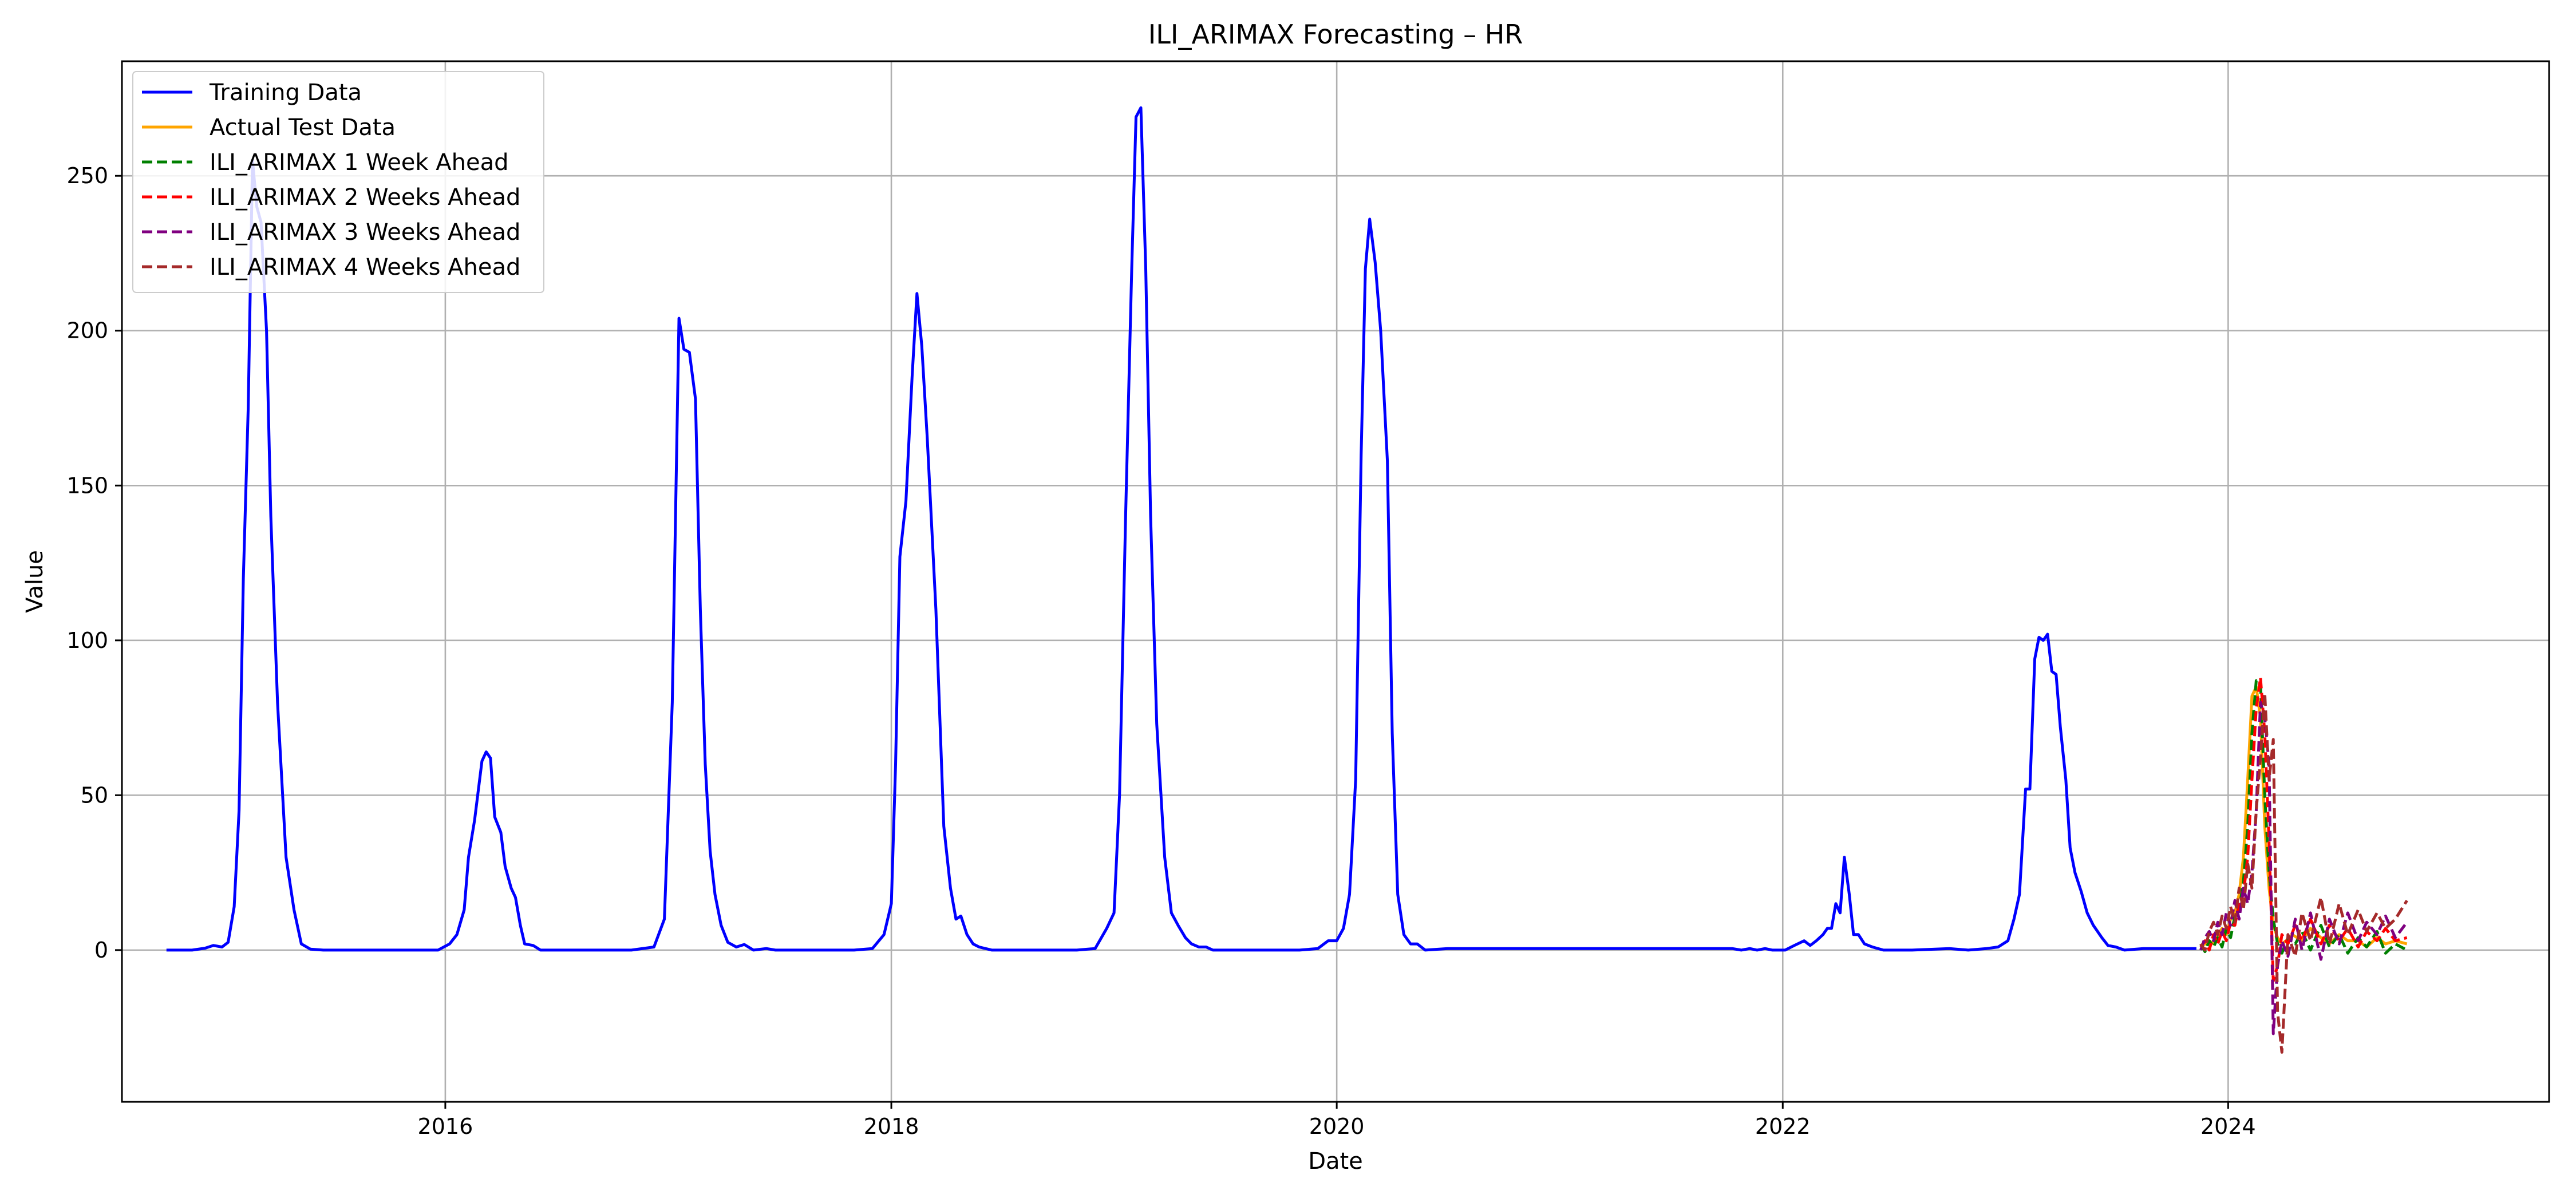  What do you see at coordinates (2228, 1126) in the screenshot?
I see `x-tick-label: 2024` at bounding box center [2228, 1126].